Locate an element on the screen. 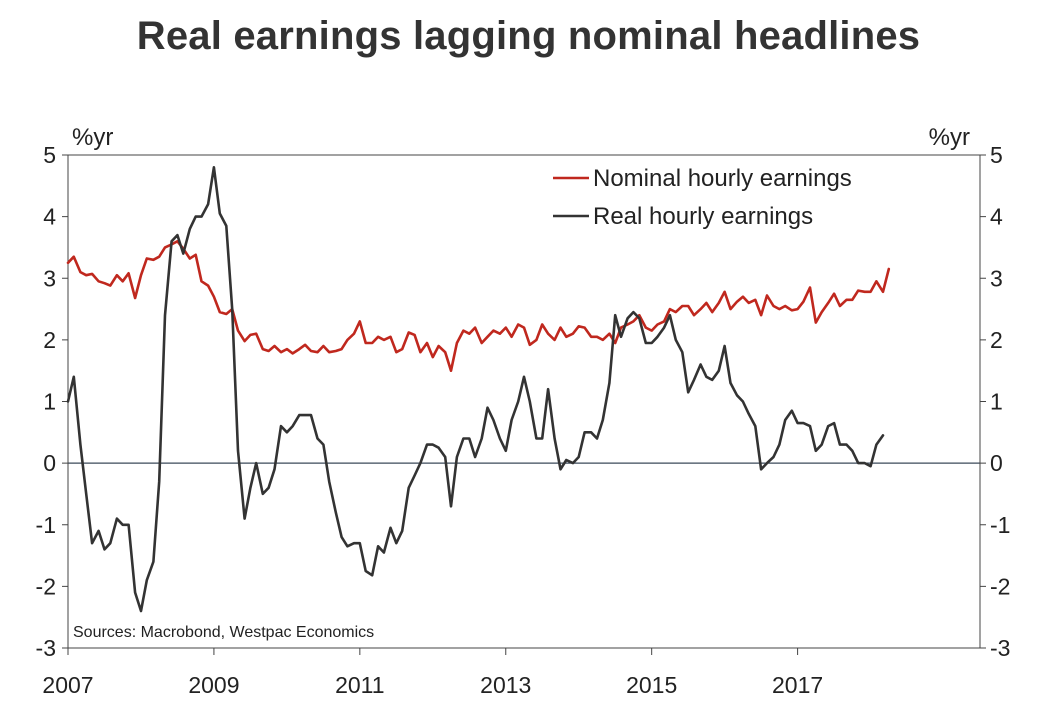 Image resolution: width=1057 pixels, height=711 pixels. chart-title: Real earnings lagging nominal headlines is located at coordinates (528, 36).